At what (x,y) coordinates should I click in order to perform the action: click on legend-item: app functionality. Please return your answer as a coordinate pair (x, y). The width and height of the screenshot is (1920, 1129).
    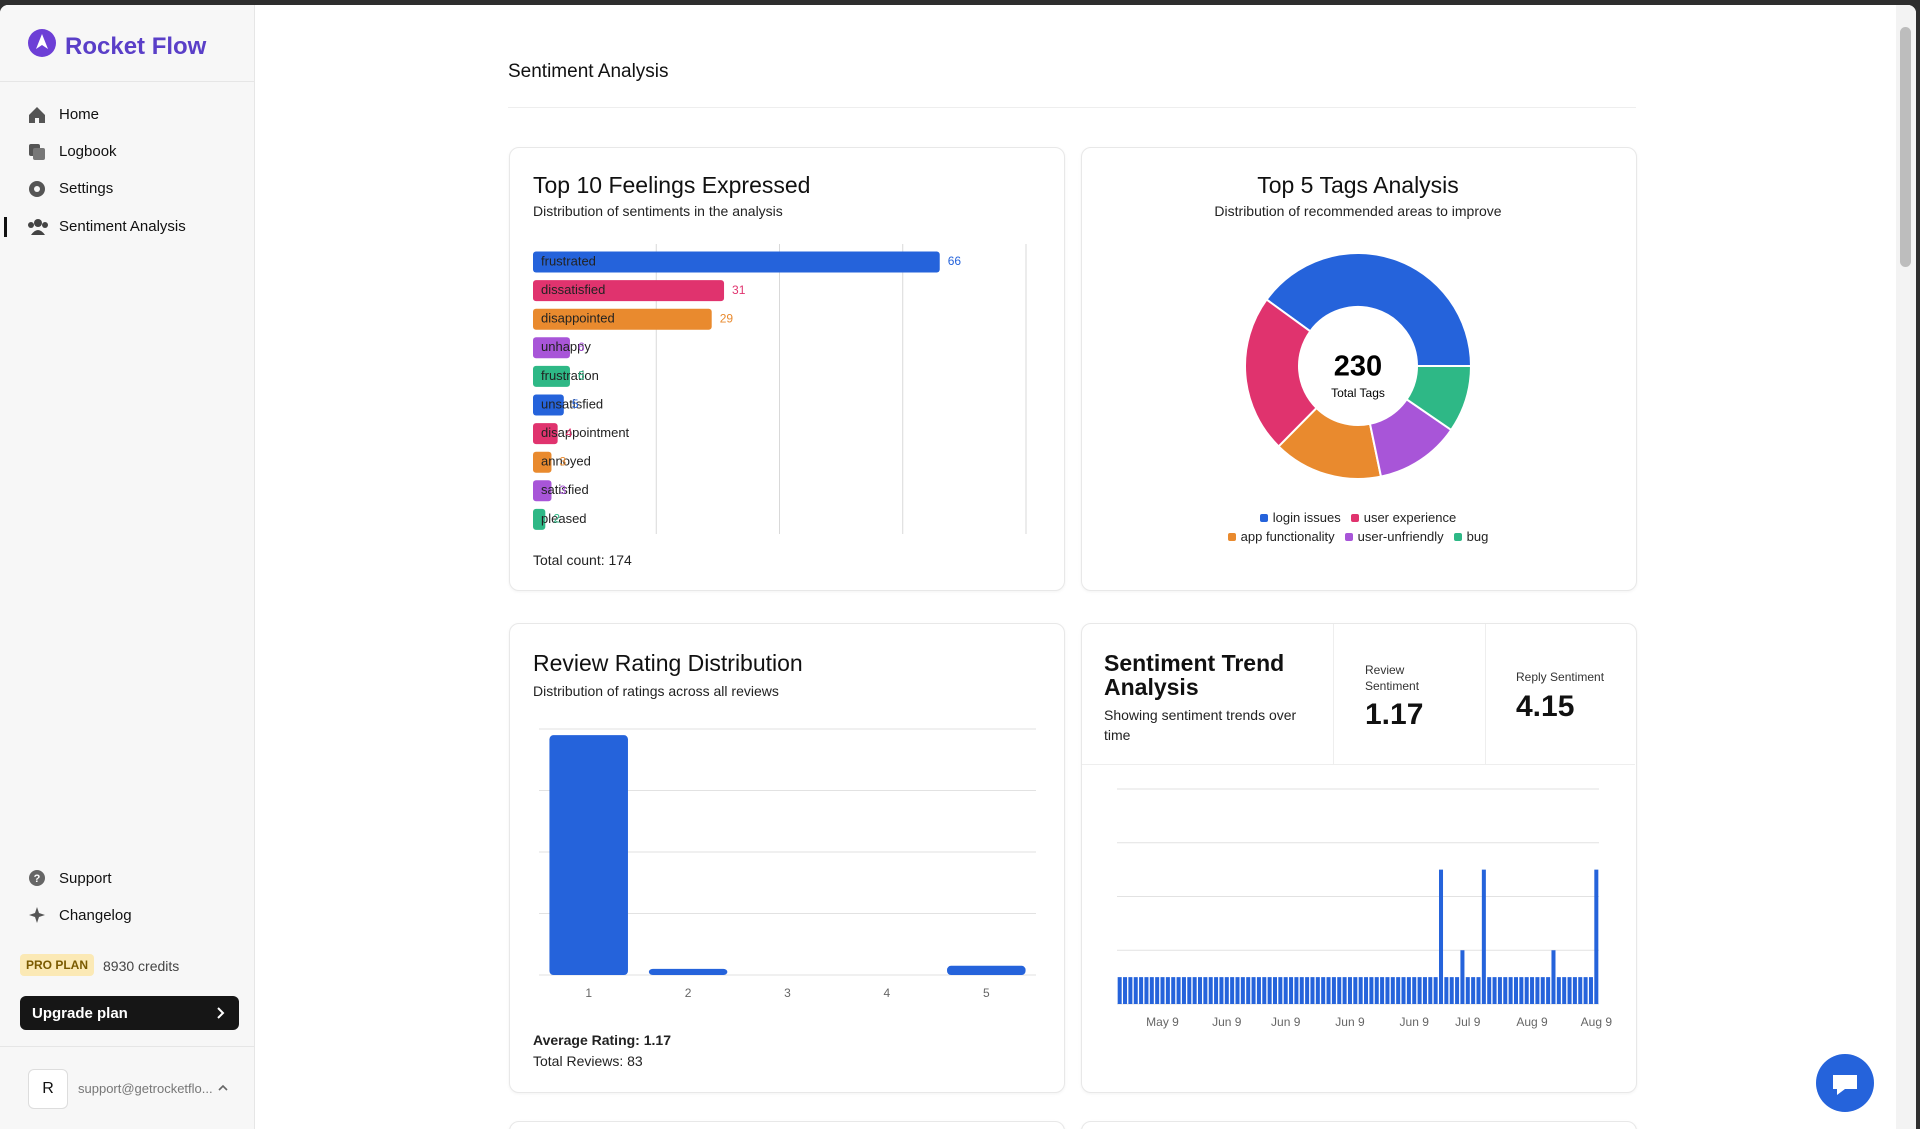
    Looking at the image, I should click on (1281, 536).